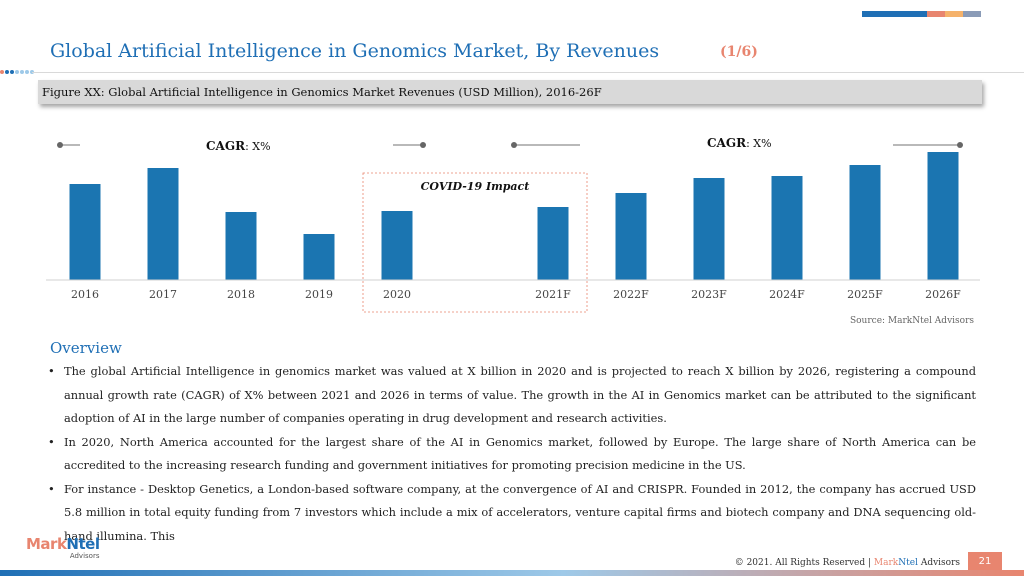  Describe the element at coordinates (475, 186) in the screenshot. I see `covid-impact-label: COVID-19 Impact` at that location.